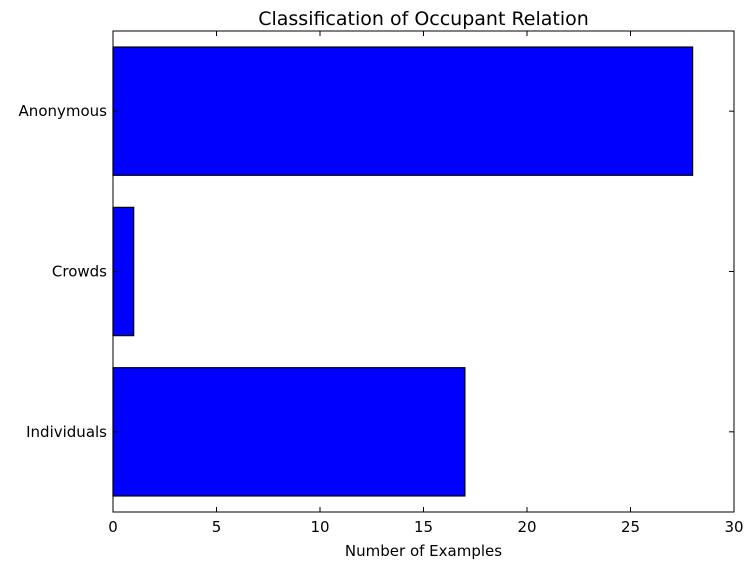 Image resolution: width=751 pixels, height=574 pixels. What do you see at coordinates (733, 527) in the screenshot?
I see `x-tick-label: 30` at bounding box center [733, 527].